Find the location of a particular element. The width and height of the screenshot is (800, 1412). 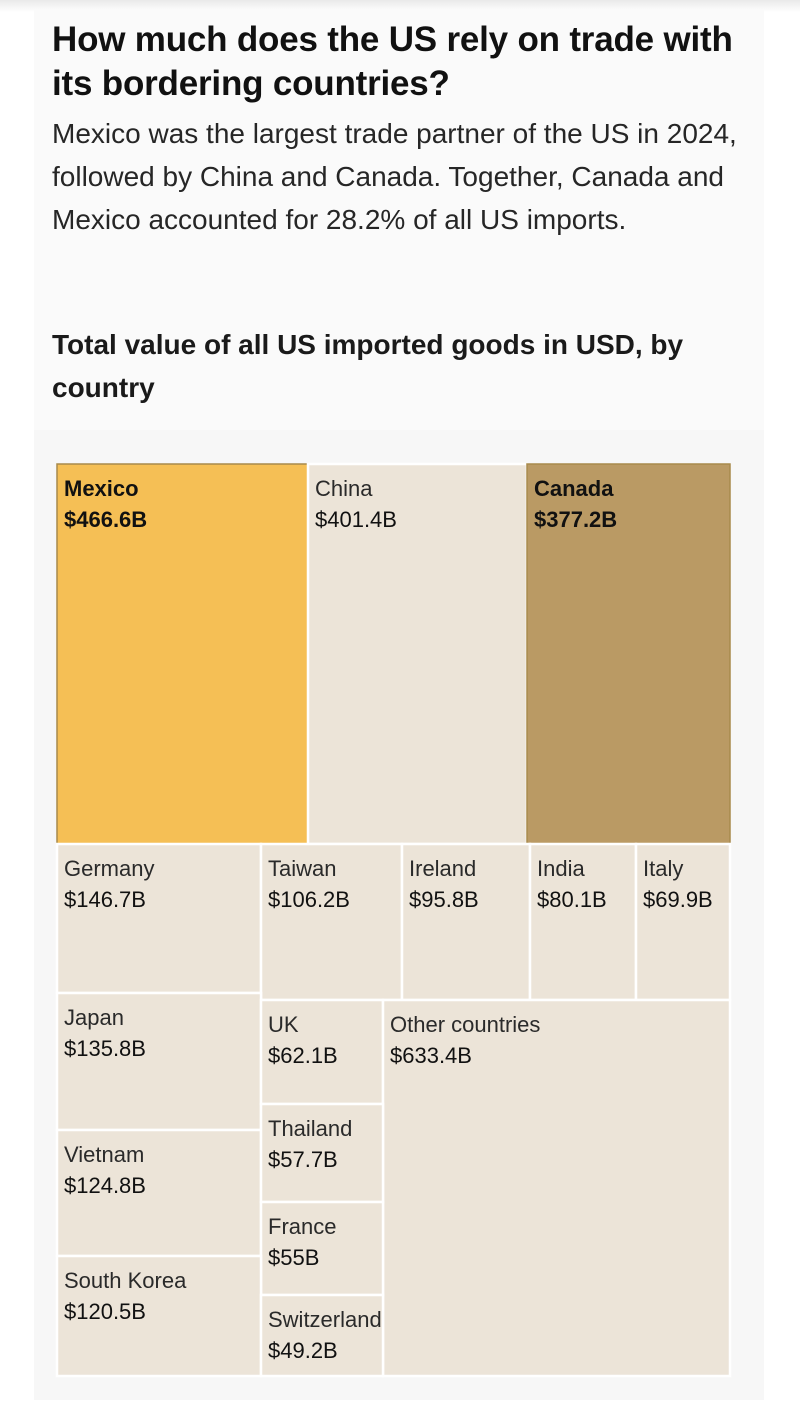

tile-name-south-korea: South Korea is located at coordinates (125, 1280).